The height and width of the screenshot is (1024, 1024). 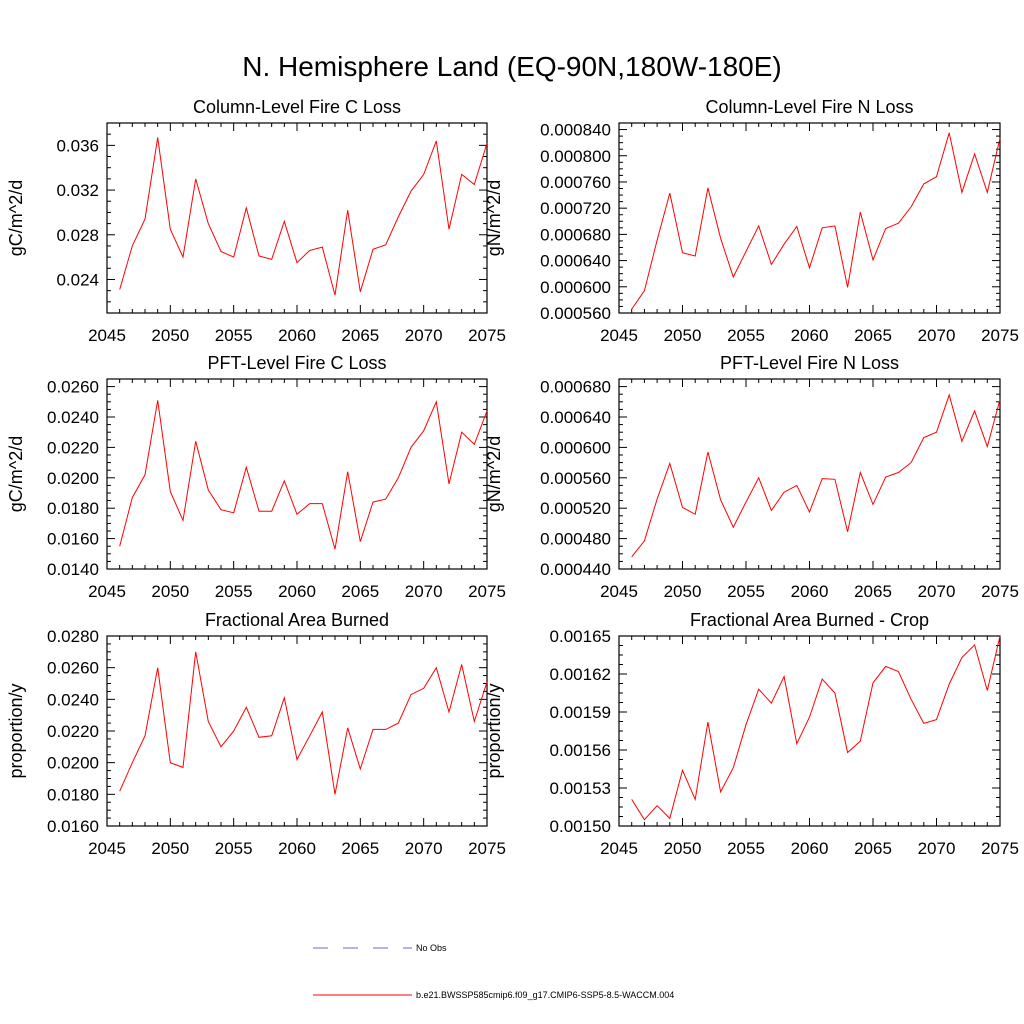 I want to click on y-tick-label: 0.00159, so click(x=580, y=712).